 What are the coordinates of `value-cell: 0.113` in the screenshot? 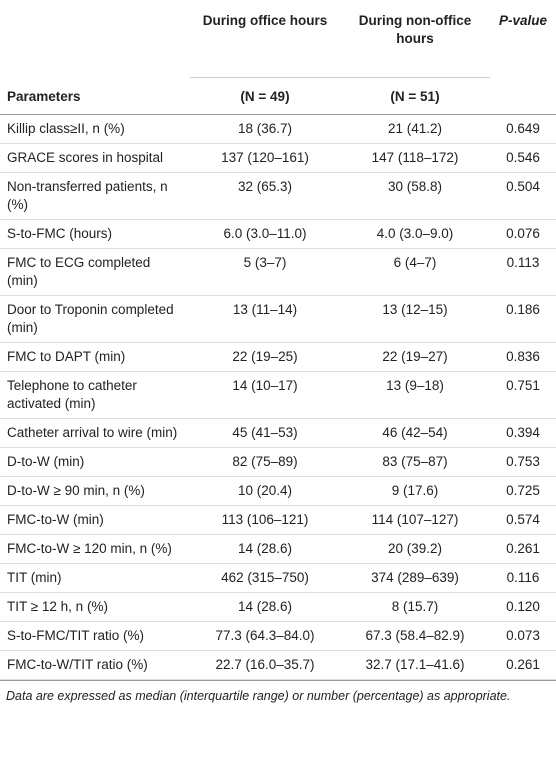 It's located at (523, 272).